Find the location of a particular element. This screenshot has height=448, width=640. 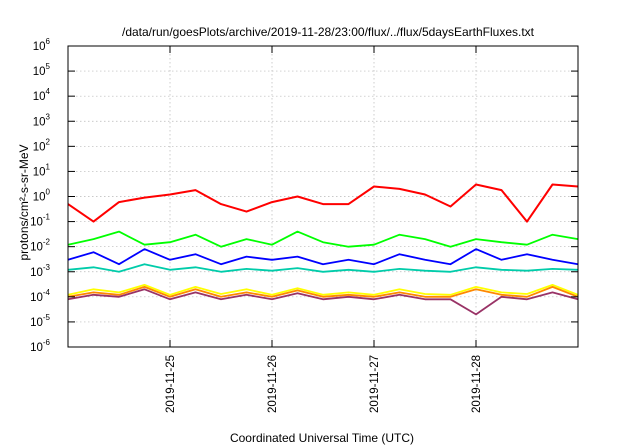

y-tick-label: 10⁴ is located at coordinates (42, 95).